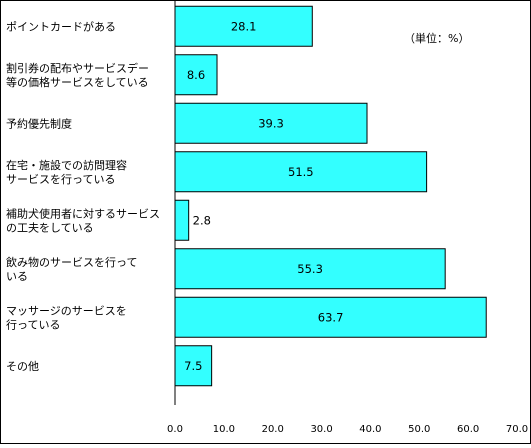  I want to click on unit-note: （単位：%）, so click(436, 38).